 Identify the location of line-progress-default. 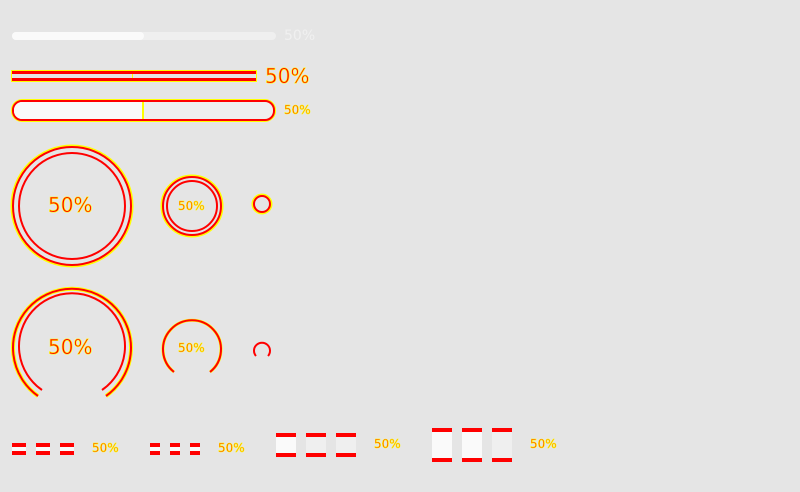
(144, 36).